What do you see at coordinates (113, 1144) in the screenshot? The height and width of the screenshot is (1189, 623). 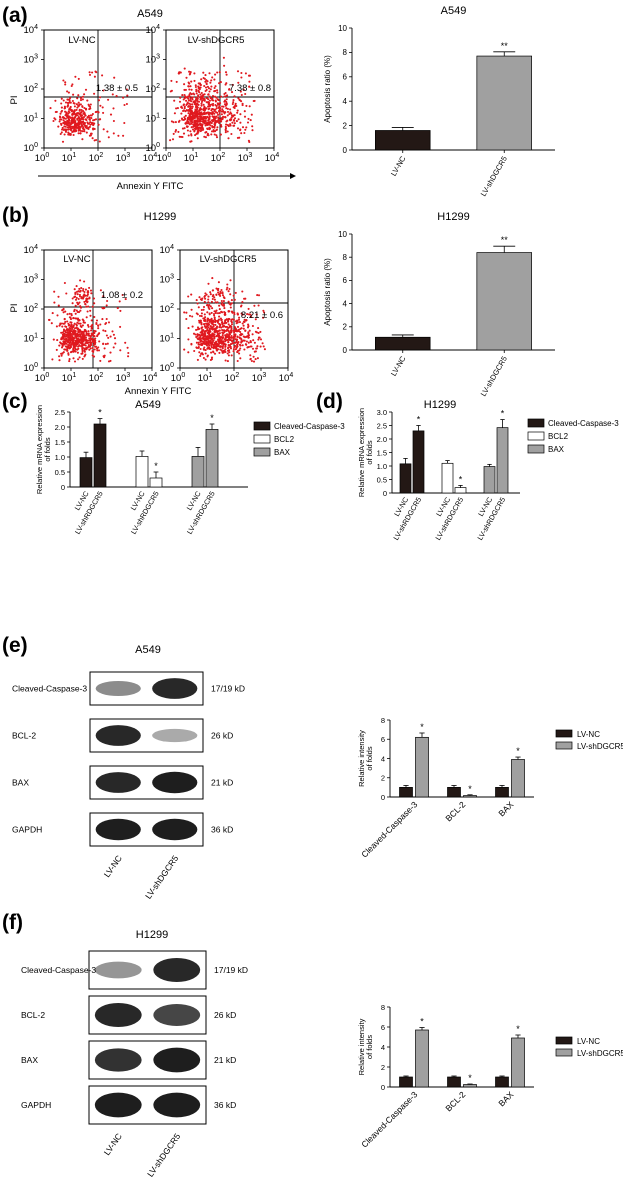 I see `blot-lane-label: LV-NC` at bounding box center [113, 1144].